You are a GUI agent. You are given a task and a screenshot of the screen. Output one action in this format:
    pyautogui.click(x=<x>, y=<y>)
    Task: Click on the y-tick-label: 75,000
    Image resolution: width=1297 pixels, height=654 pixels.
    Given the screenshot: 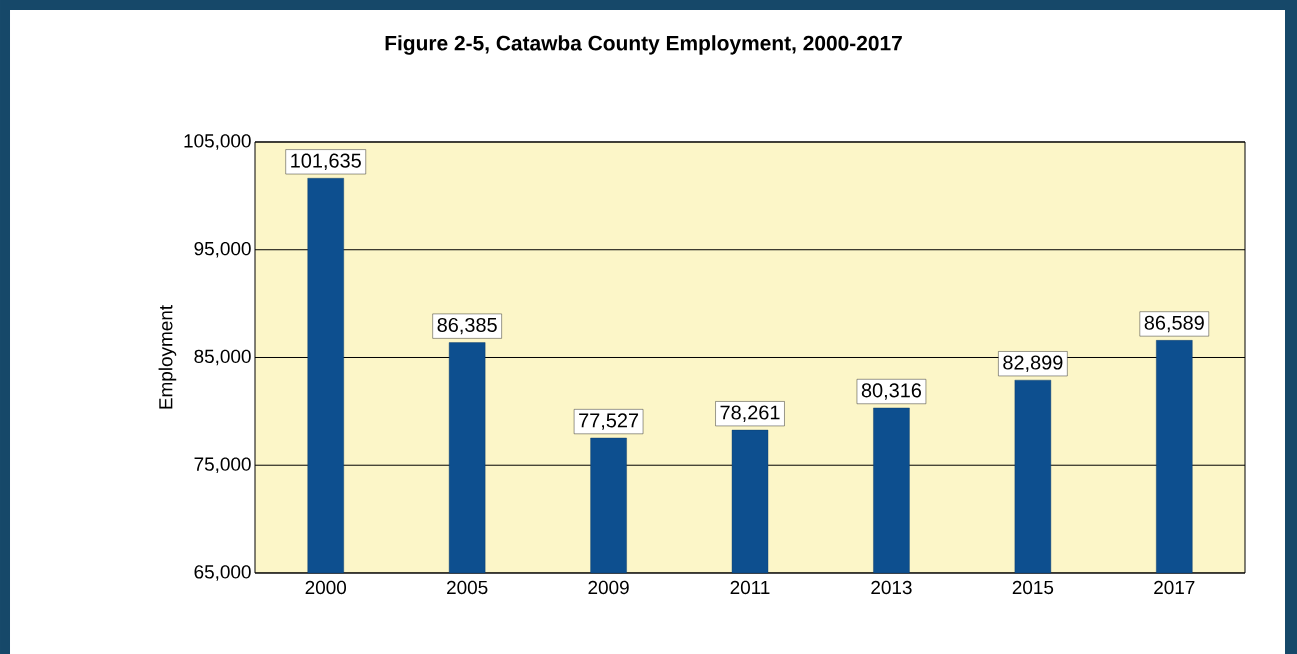 What is the action you would take?
    pyautogui.click(x=222, y=465)
    